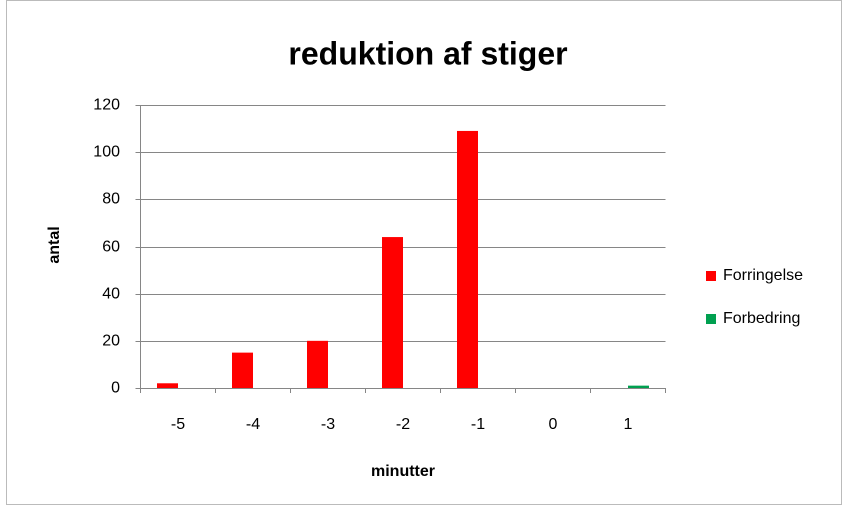  I want to click on x-tick-label: -1, so click(478, 424).